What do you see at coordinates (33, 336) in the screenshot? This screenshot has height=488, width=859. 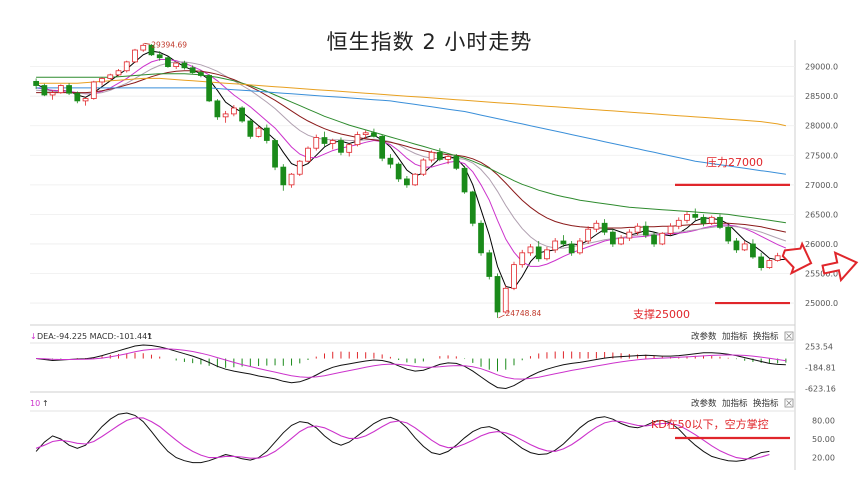 I see `macd-header-mark: ↓` at bounding box center [33, 336].